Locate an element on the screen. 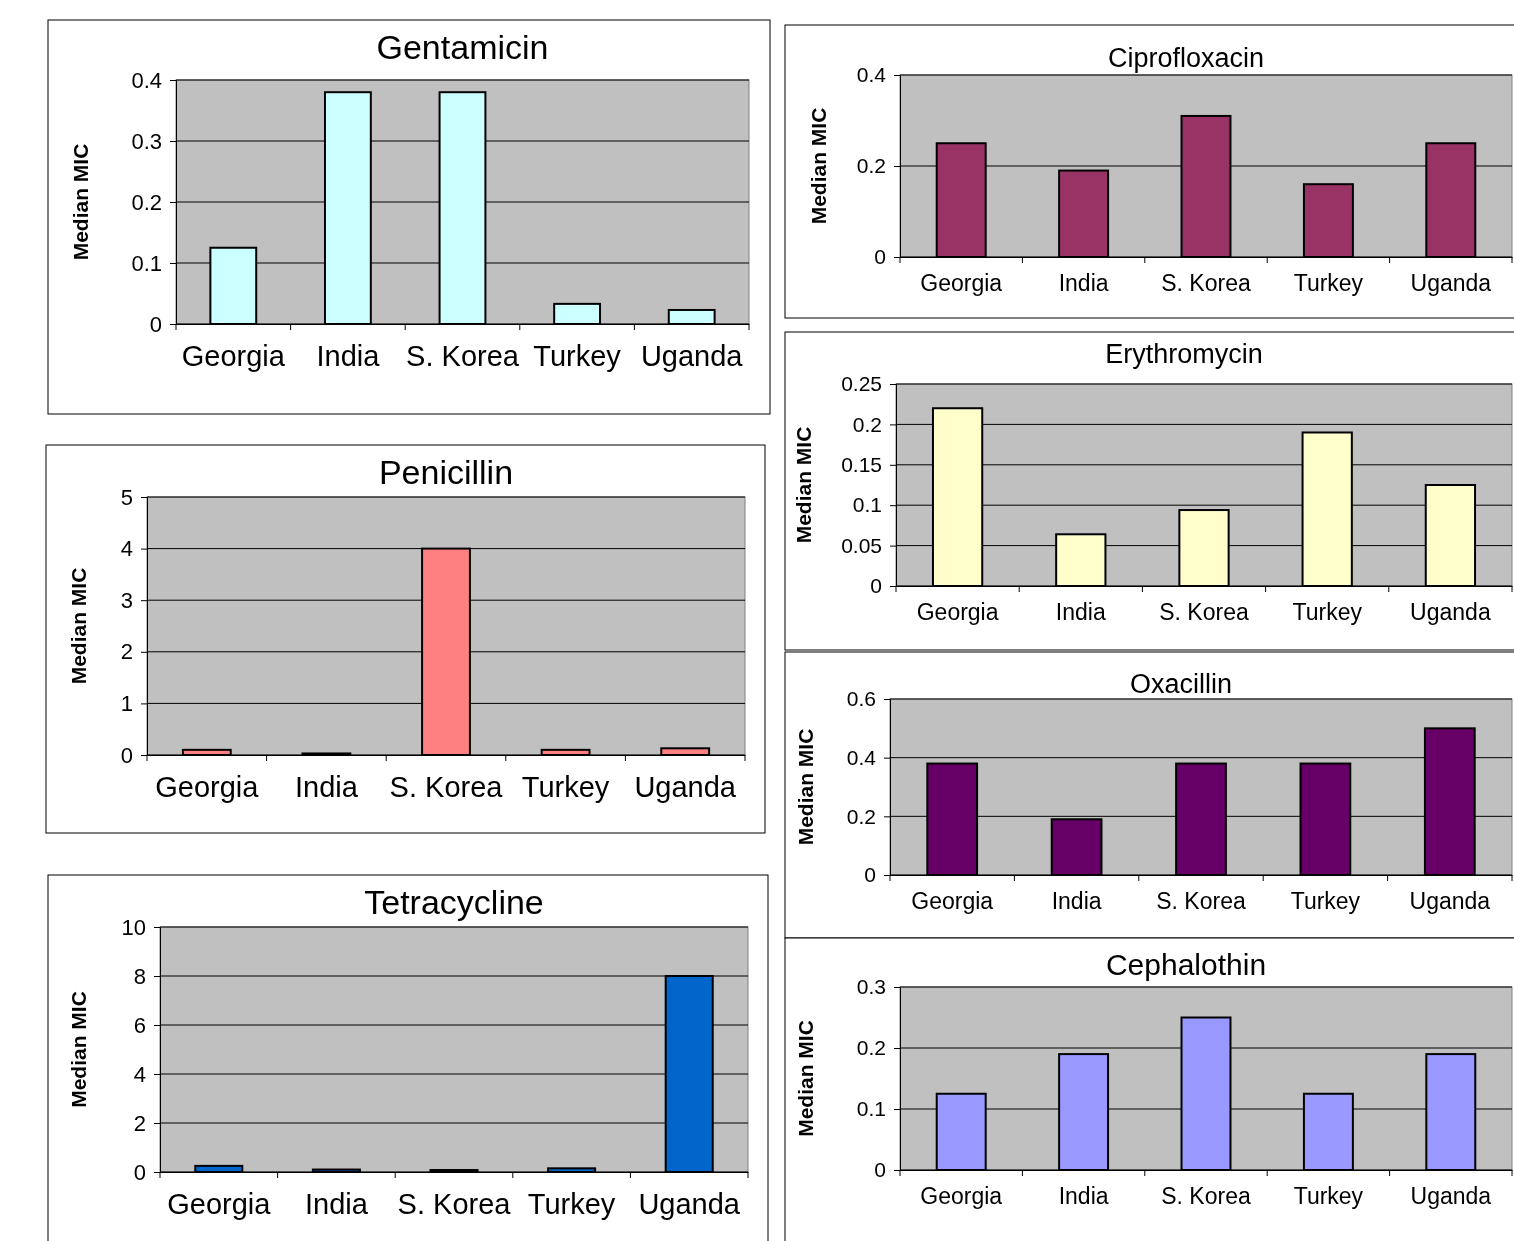  y-tick-label: 6 is located at coordinates (139, 1025).